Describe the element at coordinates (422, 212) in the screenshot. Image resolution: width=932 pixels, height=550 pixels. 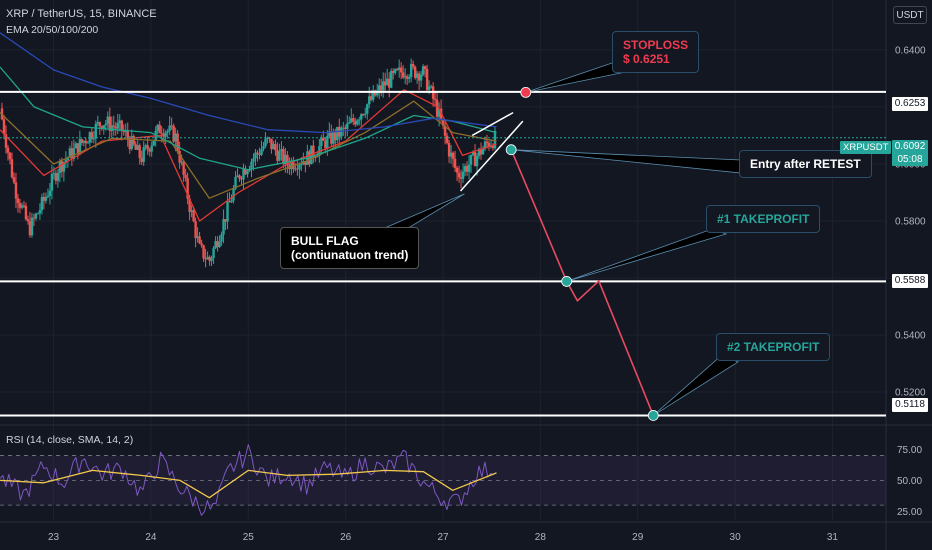
I see `bull-flag-pointer` at that location.